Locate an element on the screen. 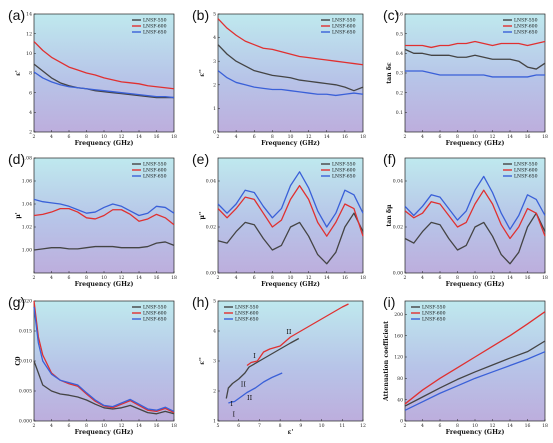 This screenshot has width=553, height=443. y-tick-label: 0.6 is located at coordinates (399, 15).